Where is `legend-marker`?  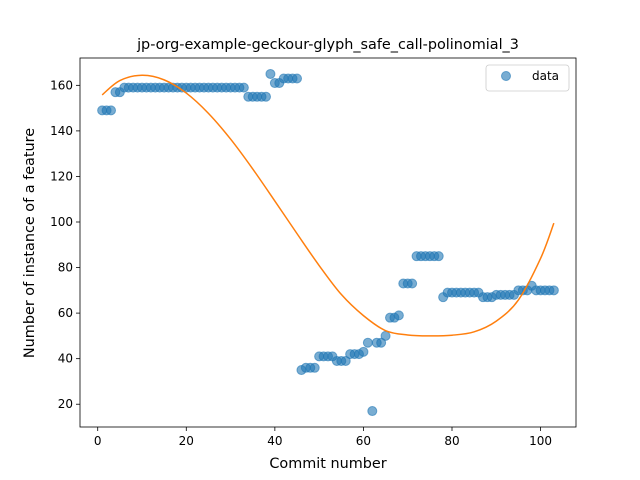
legend-marker is located at coordinates (506, 76).